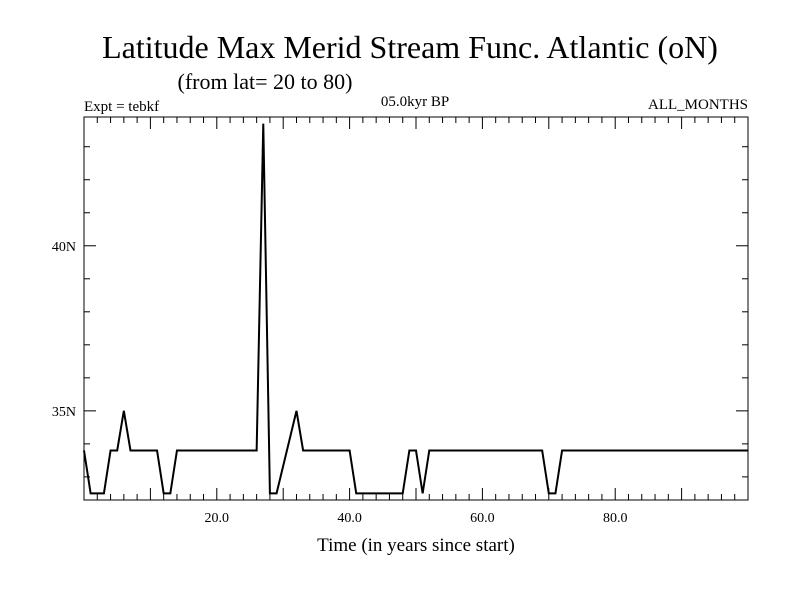  What do you see at coordinates (615, 518) in the screenshot?
I see `x-tick-label: 80.0` at bounding box center [615, 518].